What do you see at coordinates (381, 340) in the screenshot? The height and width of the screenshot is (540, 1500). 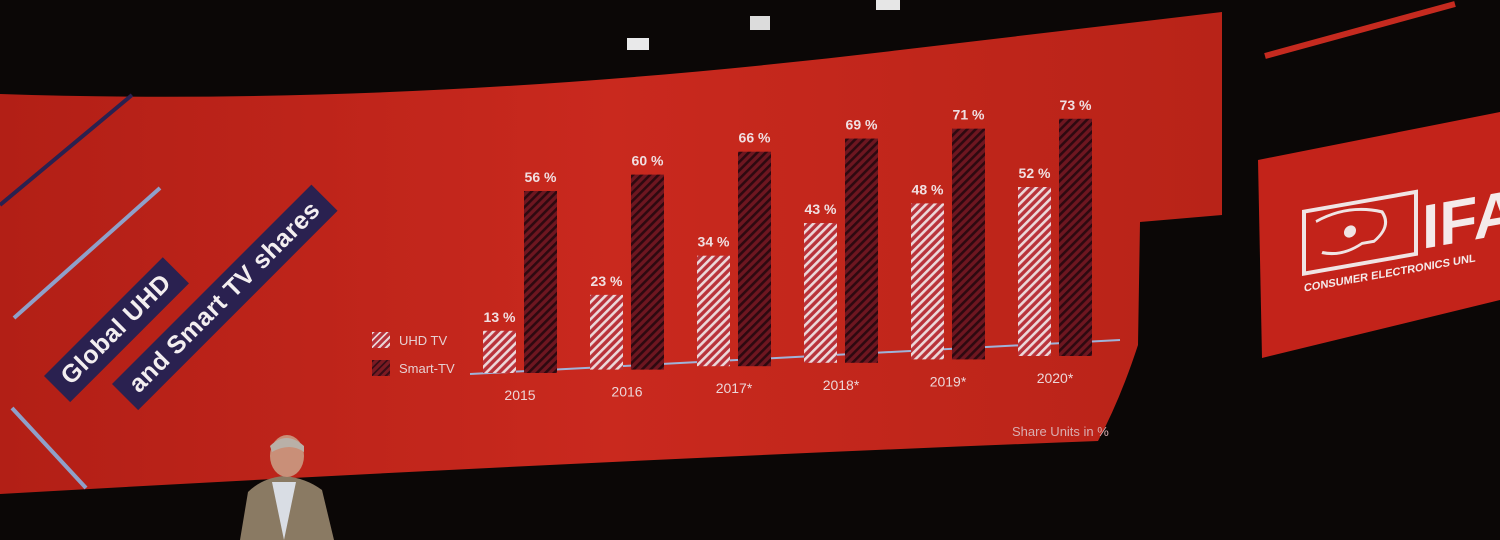 I see `legend-swatch-uhd` at bounding box center [381, 340].